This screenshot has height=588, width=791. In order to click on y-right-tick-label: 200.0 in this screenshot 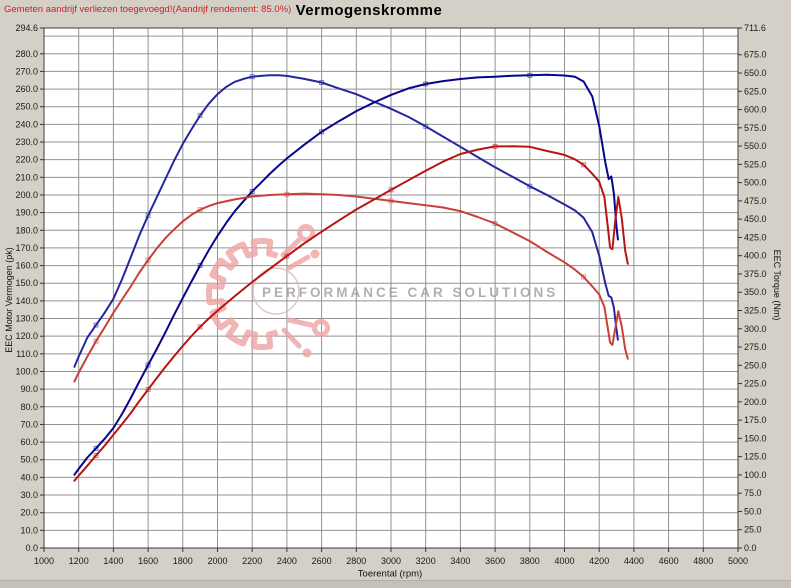, I will do `click(755, 402)`.